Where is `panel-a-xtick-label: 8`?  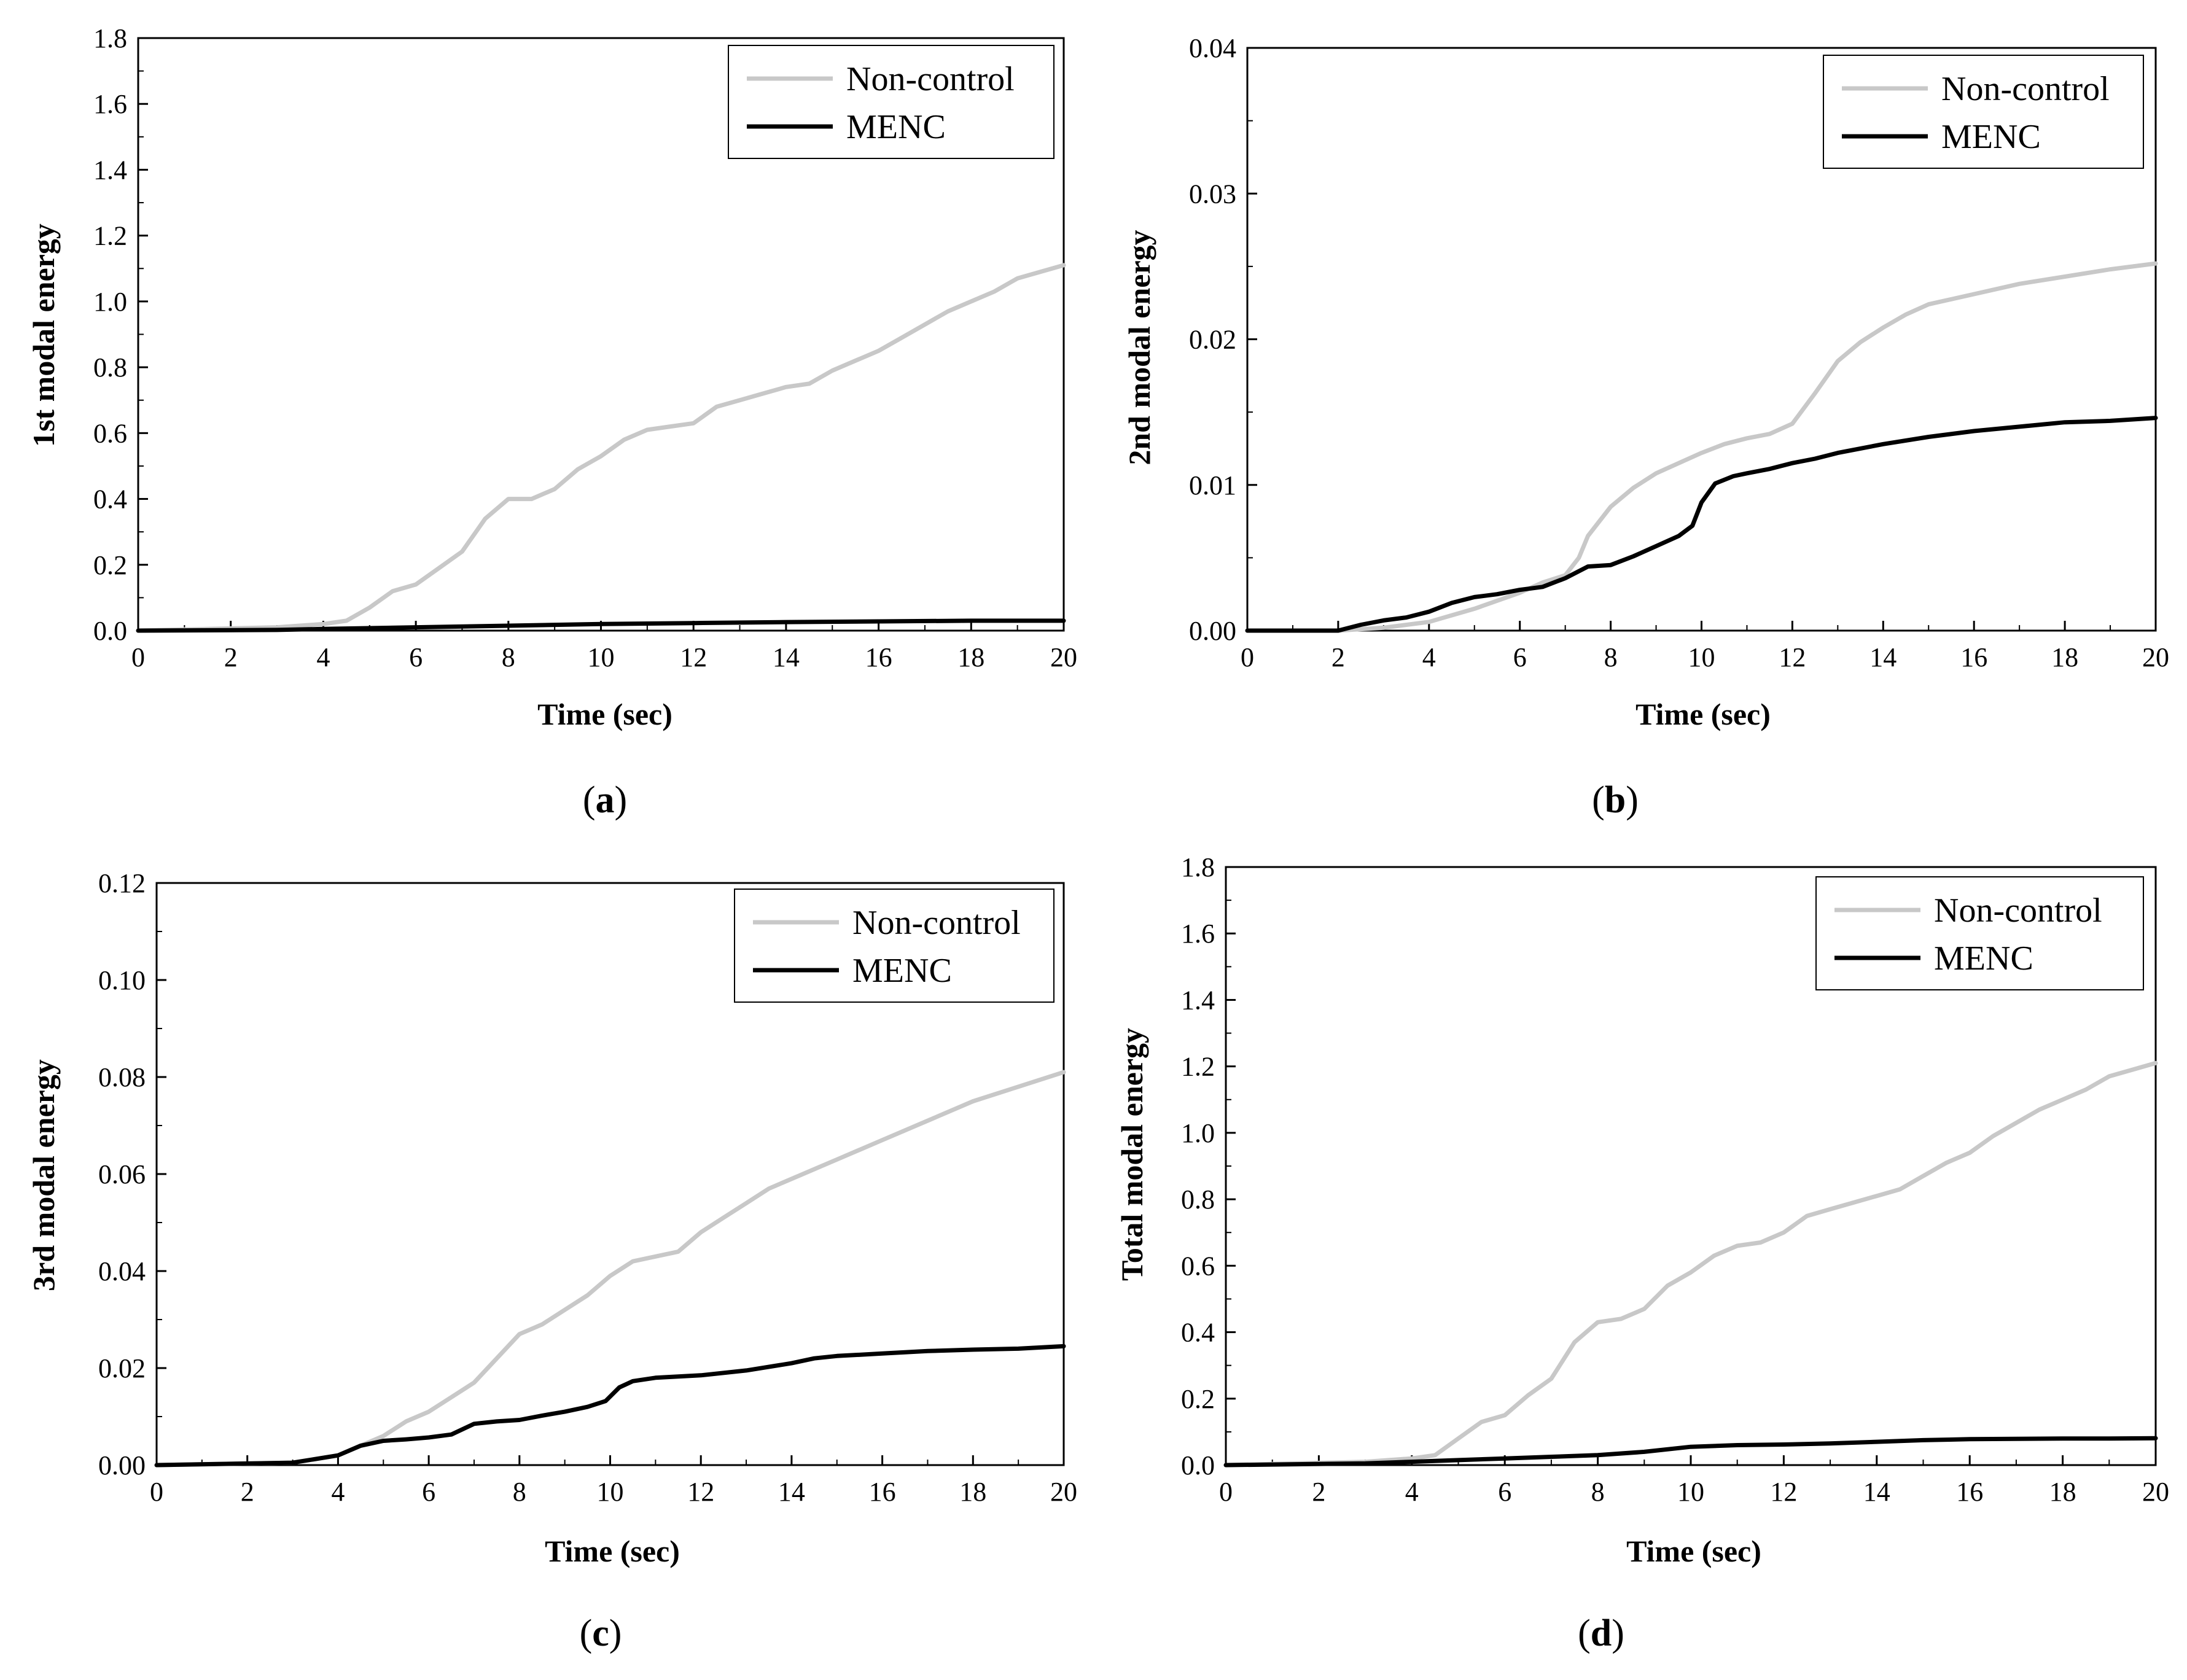 panel-a-xtick-label: 8 is located at coordinates (508, 657).